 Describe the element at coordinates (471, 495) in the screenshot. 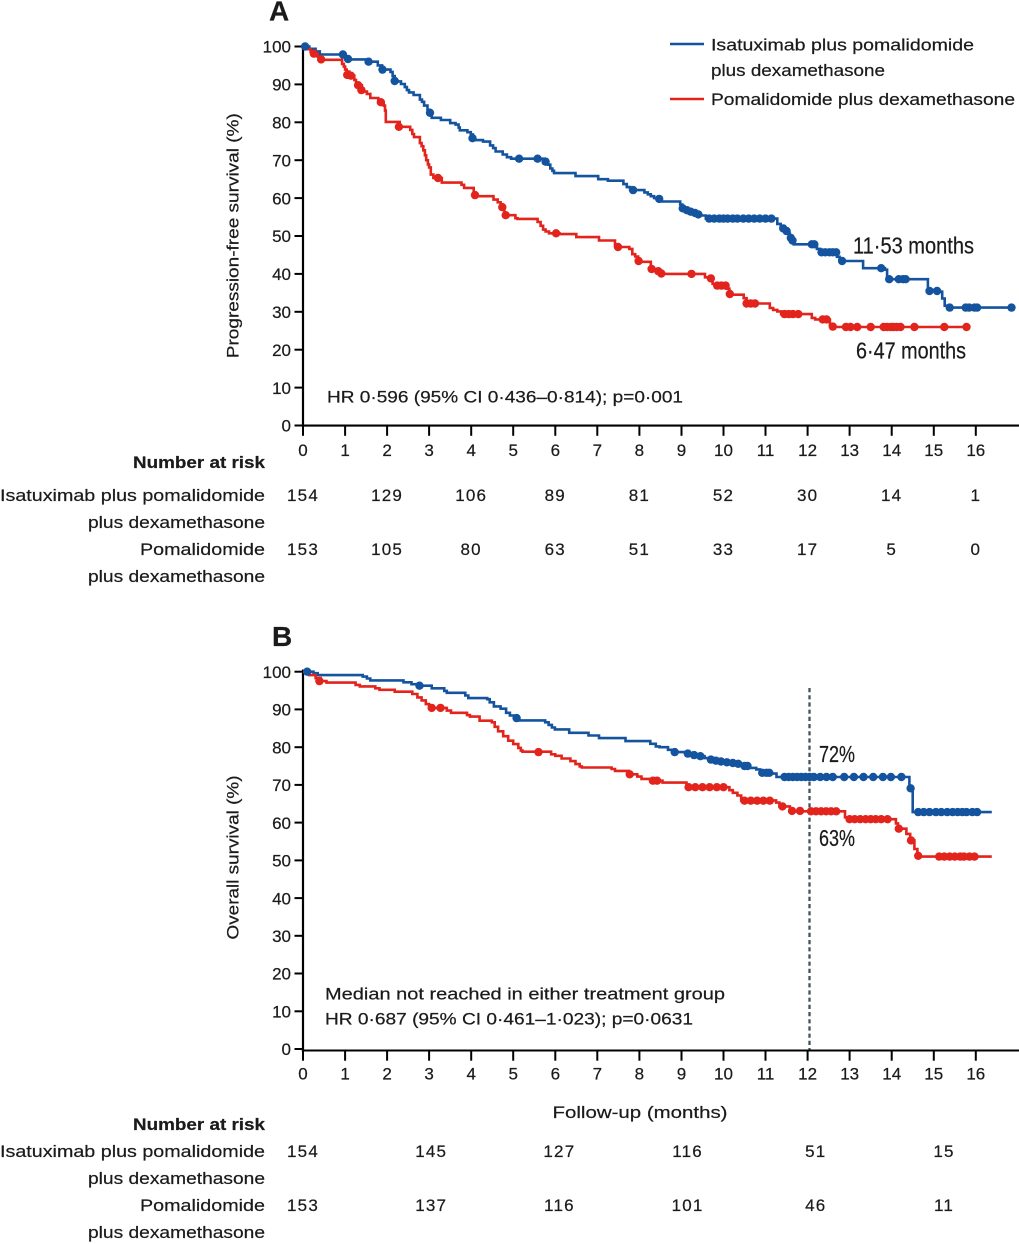

I see `svg-text: 106` at that location.